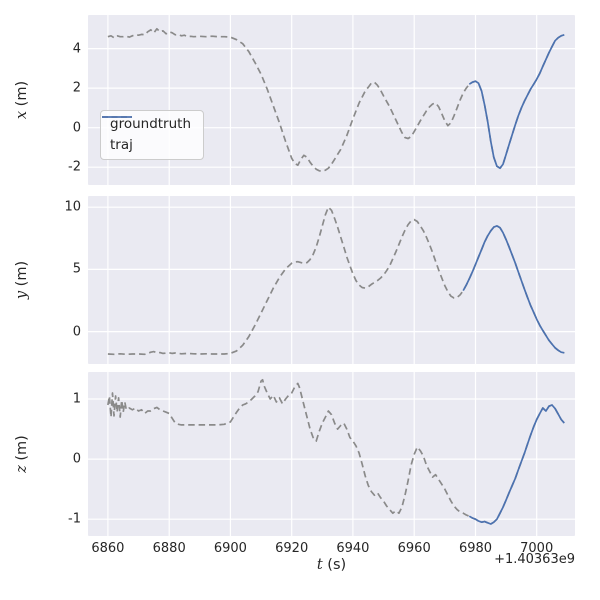 This screenshot has width=600, height=600. What do you see at coordinates (319, 565) in the screenshot?
I see `xlabel-var: t` at bounding box center [319, 565].